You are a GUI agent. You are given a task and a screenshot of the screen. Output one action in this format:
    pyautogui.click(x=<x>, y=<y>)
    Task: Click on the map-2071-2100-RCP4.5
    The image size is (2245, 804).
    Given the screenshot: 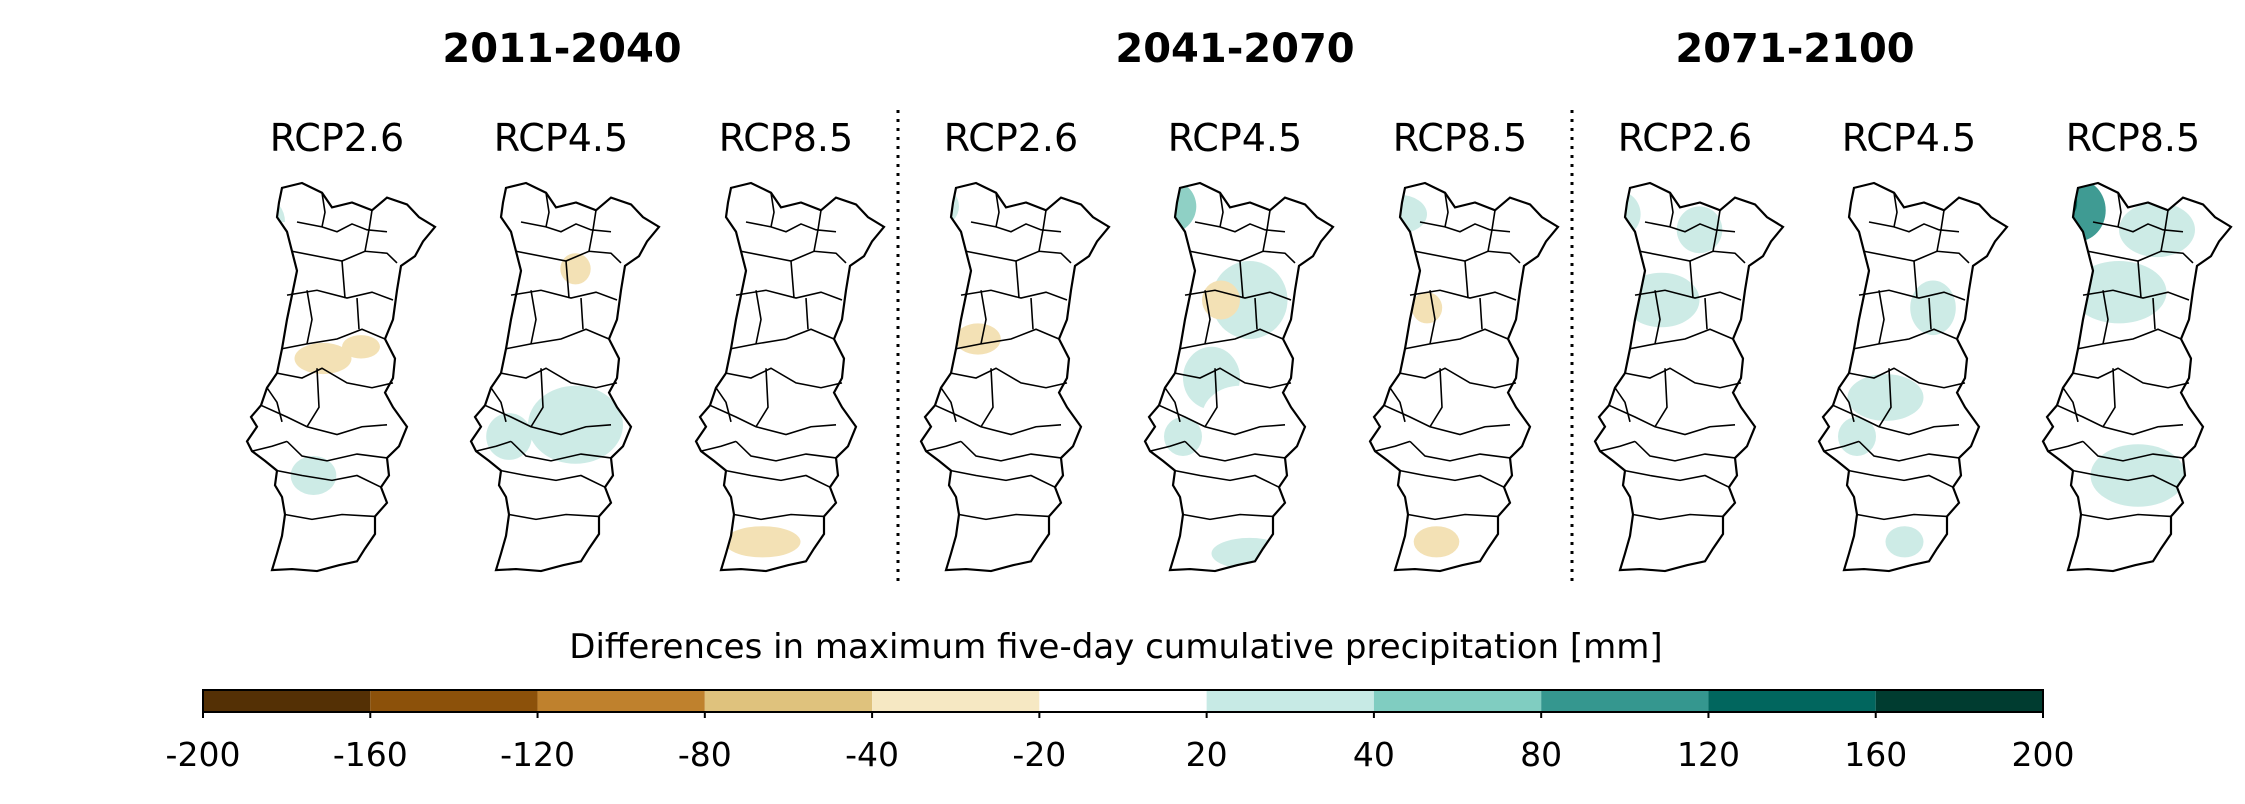 What is the action you would take?
    pyautogui.click(x=1913, y=377)
    